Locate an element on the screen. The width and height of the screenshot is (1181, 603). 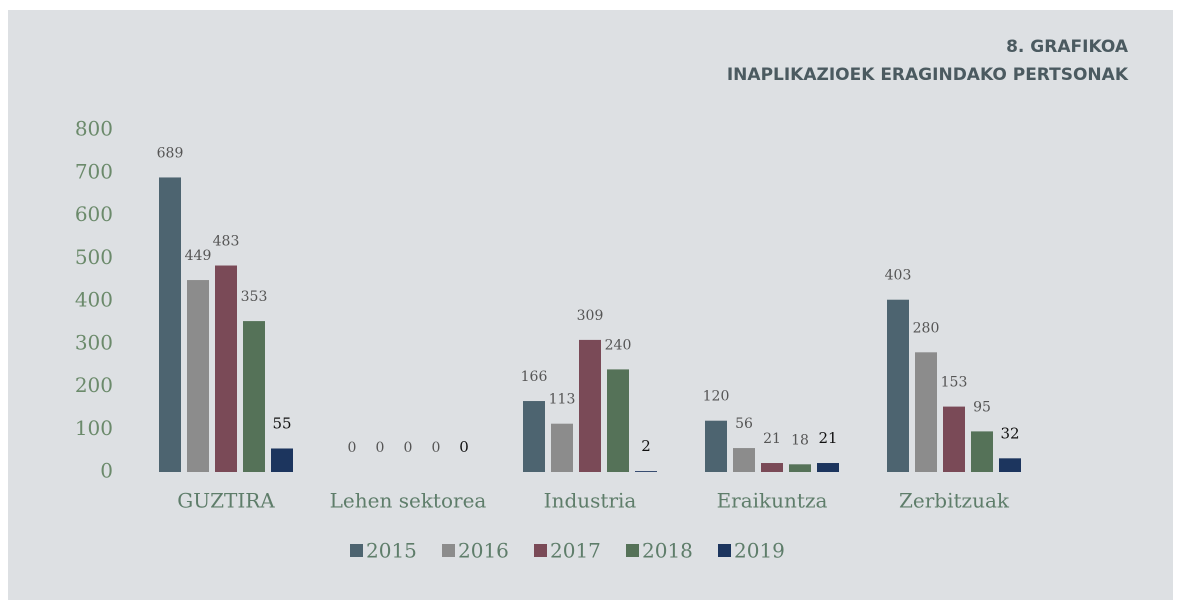
value-label: 95 is located at coordinates (982, 407).